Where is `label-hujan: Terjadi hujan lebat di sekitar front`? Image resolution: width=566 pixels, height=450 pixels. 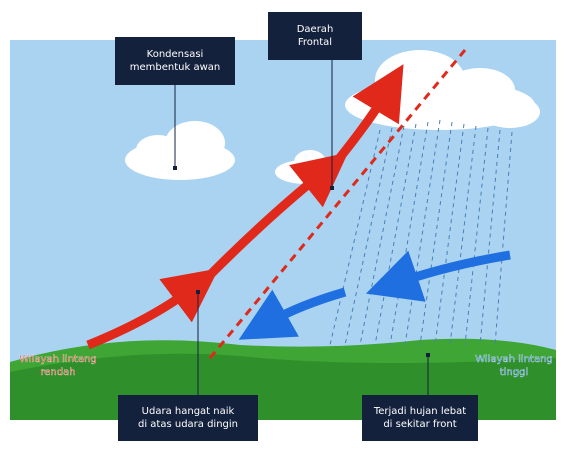
label-hujan: Terjadi hujan lebat di sekitar front is located at coordinates (419, 418).